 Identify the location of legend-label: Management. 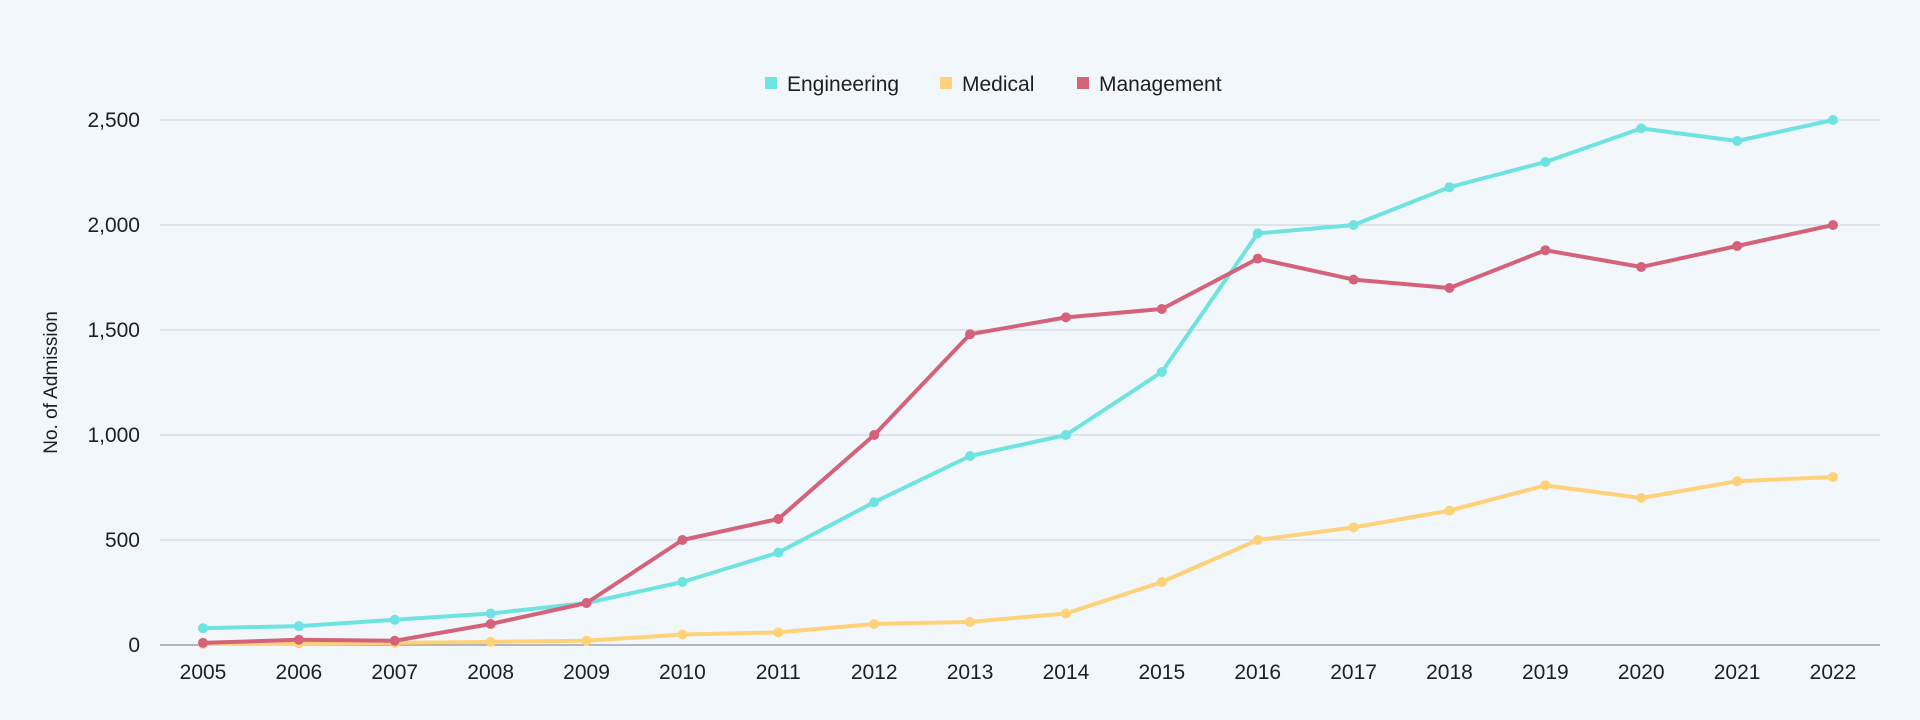
(1160, 84).